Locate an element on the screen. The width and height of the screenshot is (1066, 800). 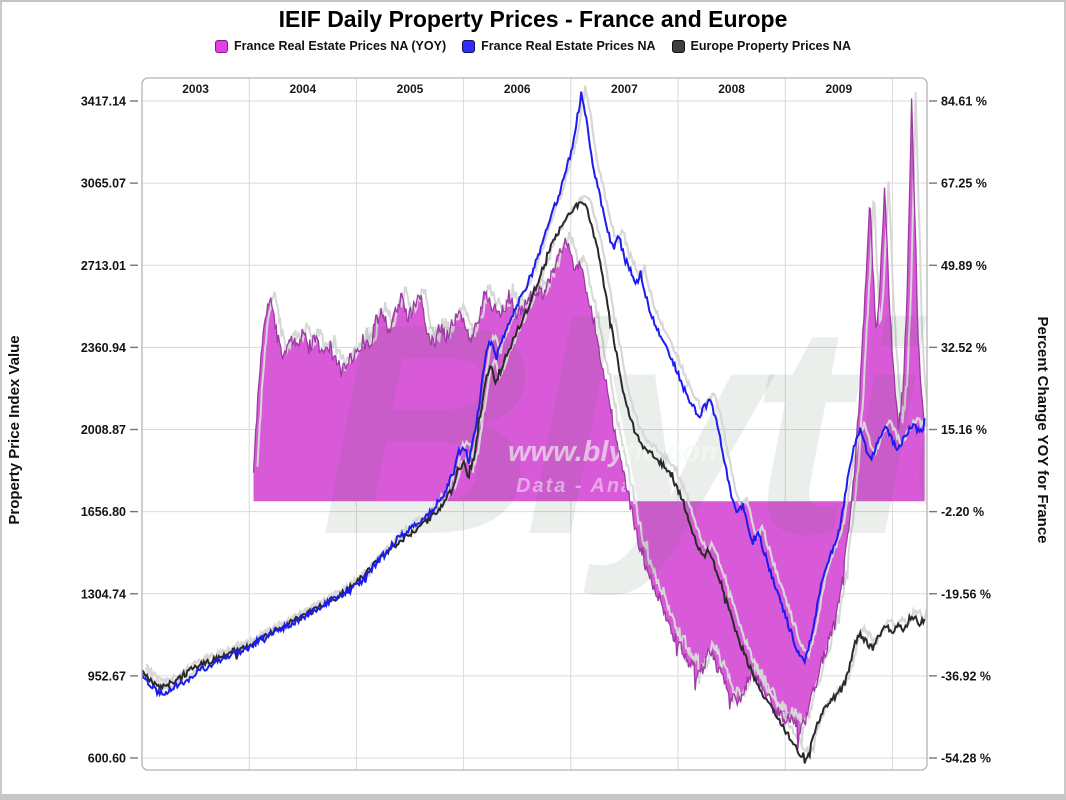
left-axis-tick-label: 3065.07 is located at coordinates (103, 184).